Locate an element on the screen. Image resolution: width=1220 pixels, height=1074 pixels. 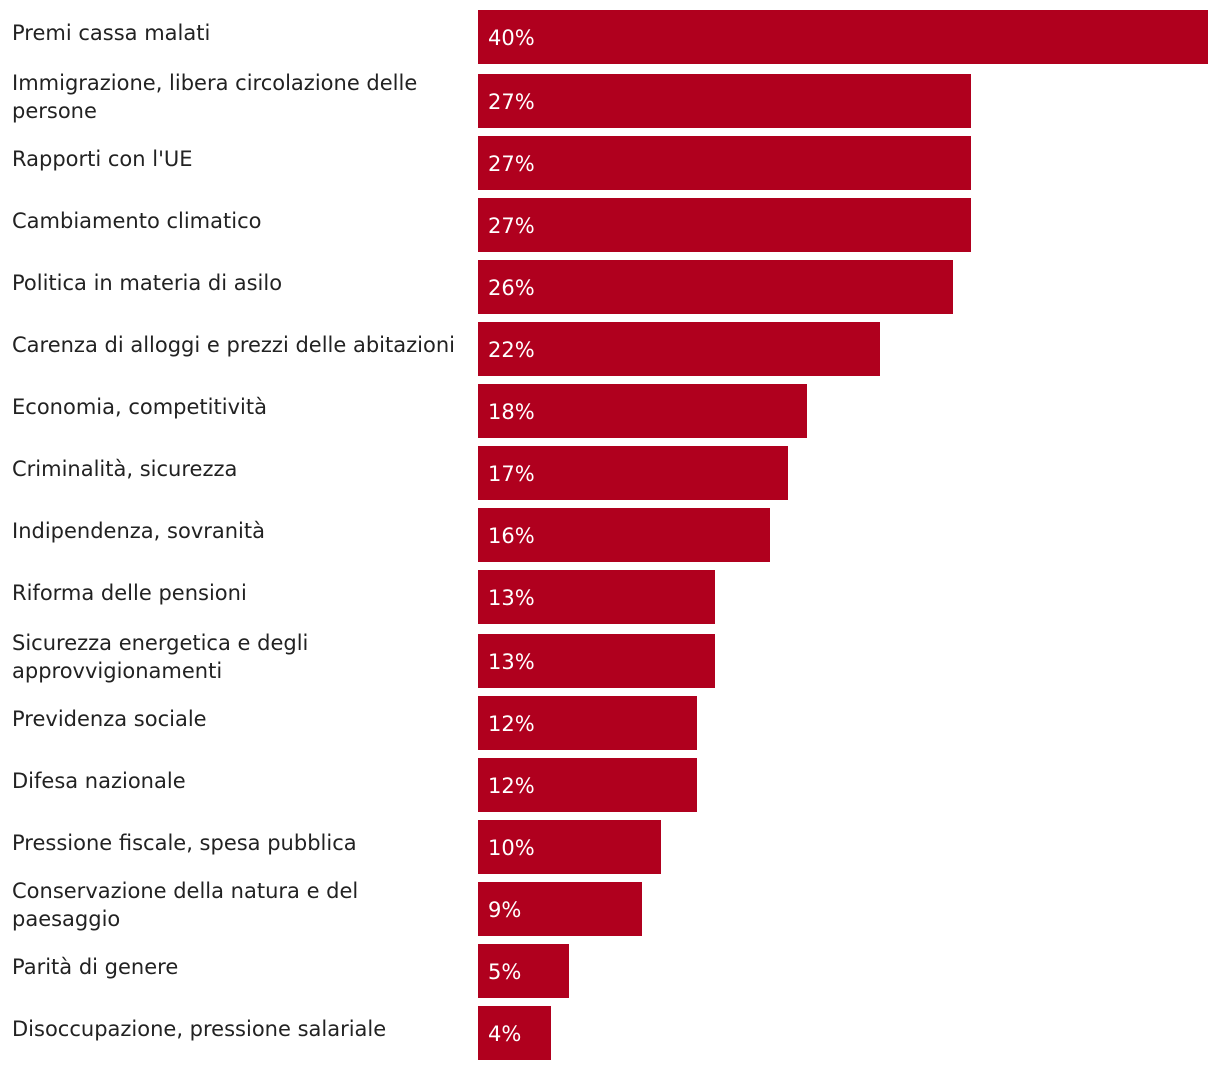
category-label: Politica in materia di asilo is located at coordinates (147, 283).